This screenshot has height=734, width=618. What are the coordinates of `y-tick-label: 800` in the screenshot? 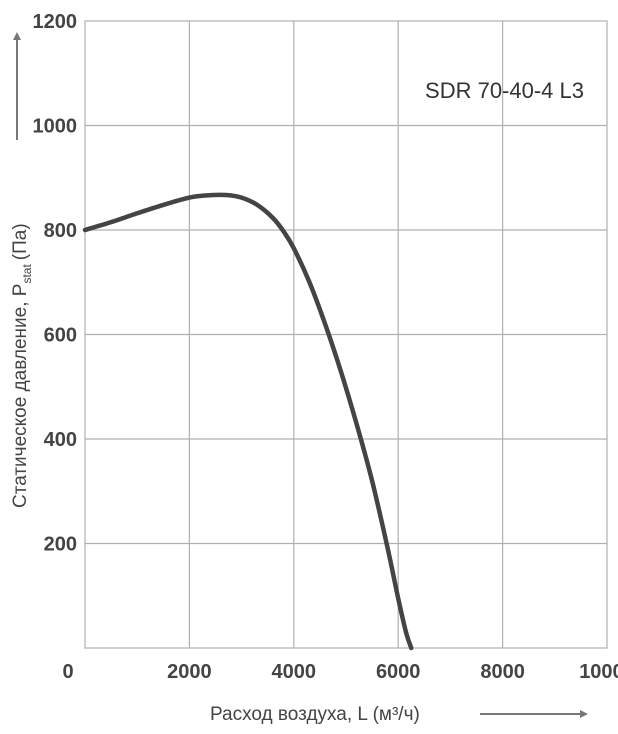 It's located at (60, 231).